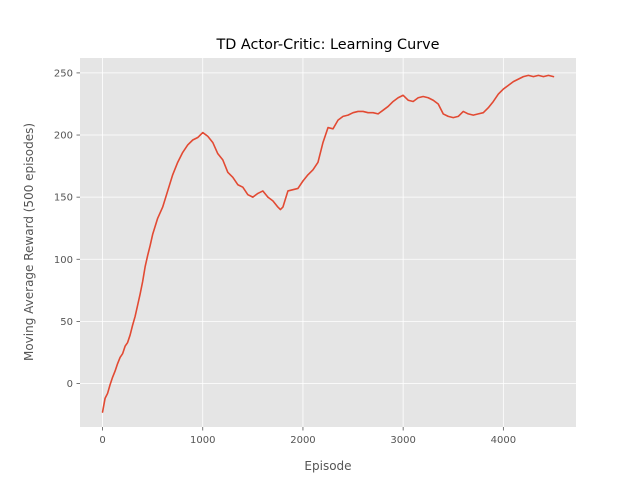  What do you see at coordinates (67, 229) in the screenshot?
I see `y-tick-labels: 0 50 100 150 200 250` at bounding box center [67, 229].